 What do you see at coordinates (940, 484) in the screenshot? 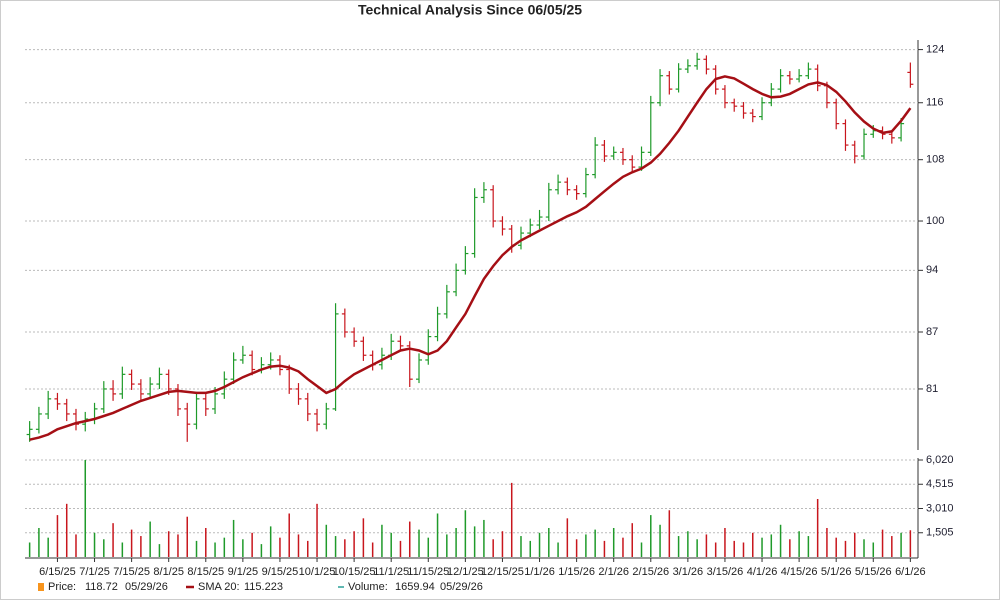
I see `y-tick-label: 4,515` at bounding box center [940, 484].